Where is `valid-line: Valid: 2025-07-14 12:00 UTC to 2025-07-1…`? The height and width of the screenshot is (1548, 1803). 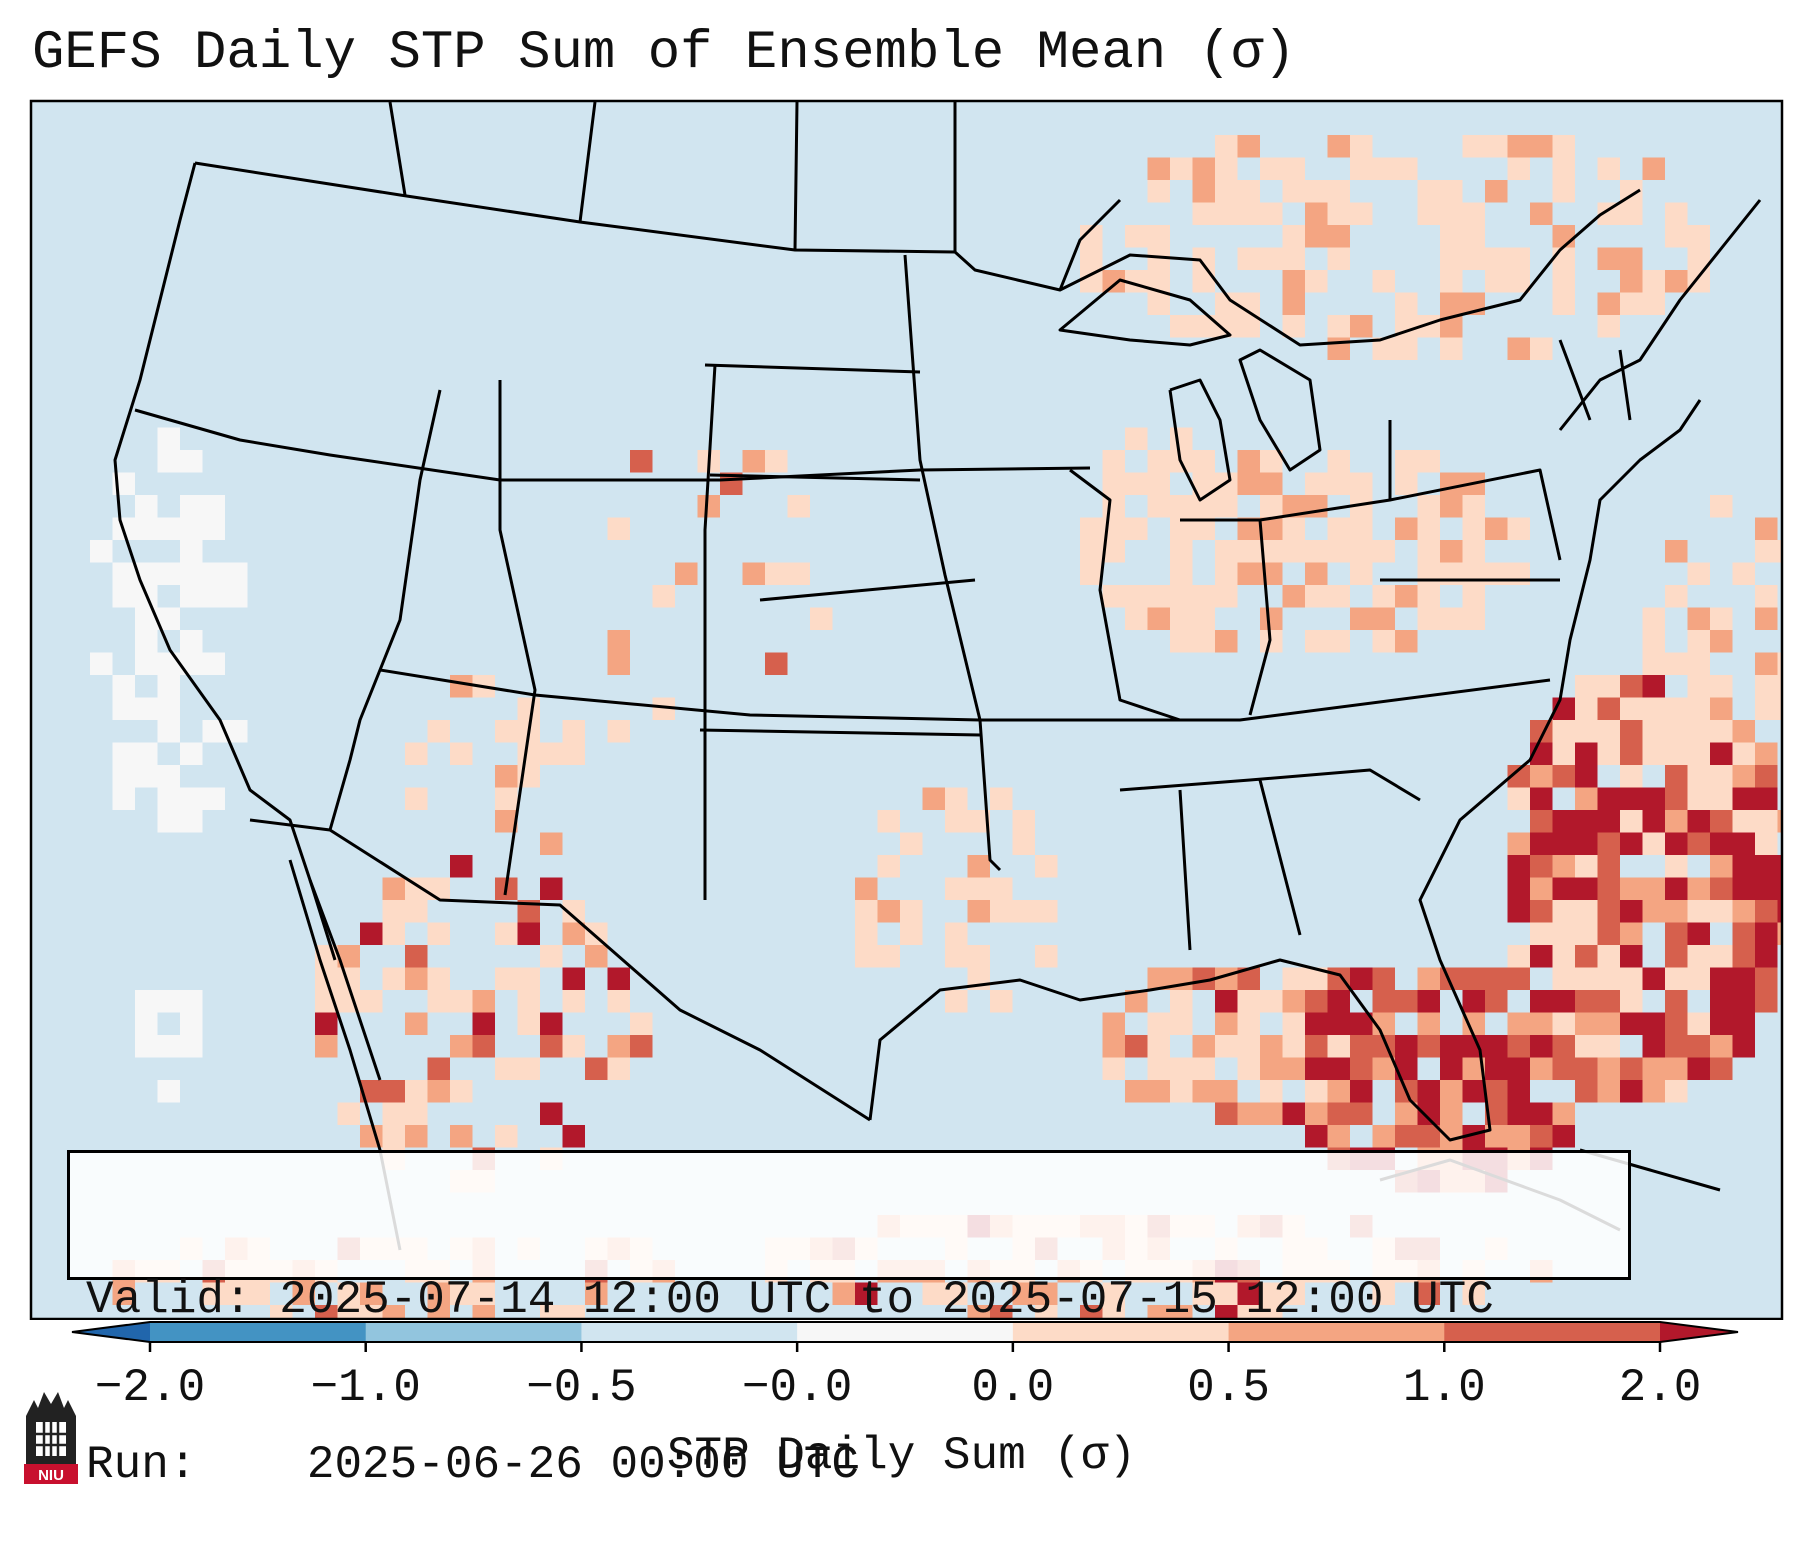
valid-line: Valid: 2025-07-14 12:00 UTC to 2025-07-1… is located at coordinates (857, 1300).